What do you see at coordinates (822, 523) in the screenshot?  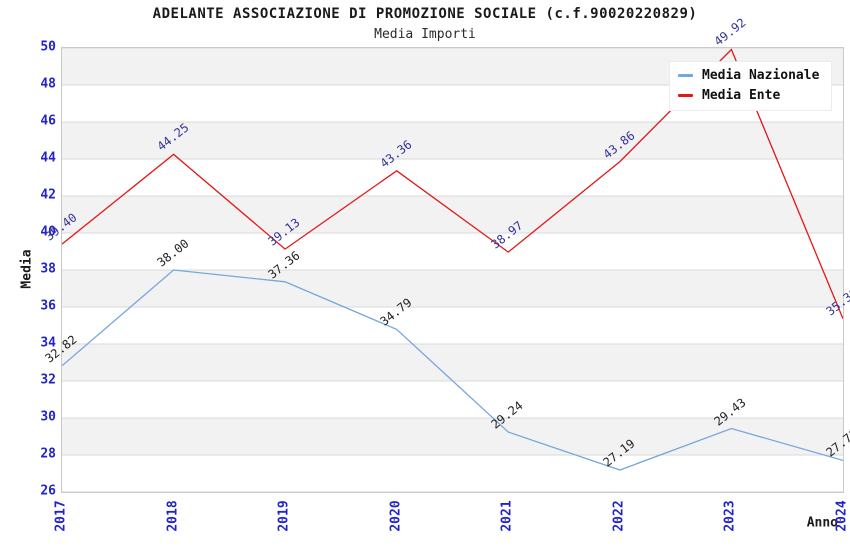 I see `x-axis-title: Anno` at bounding box center [822, 523].